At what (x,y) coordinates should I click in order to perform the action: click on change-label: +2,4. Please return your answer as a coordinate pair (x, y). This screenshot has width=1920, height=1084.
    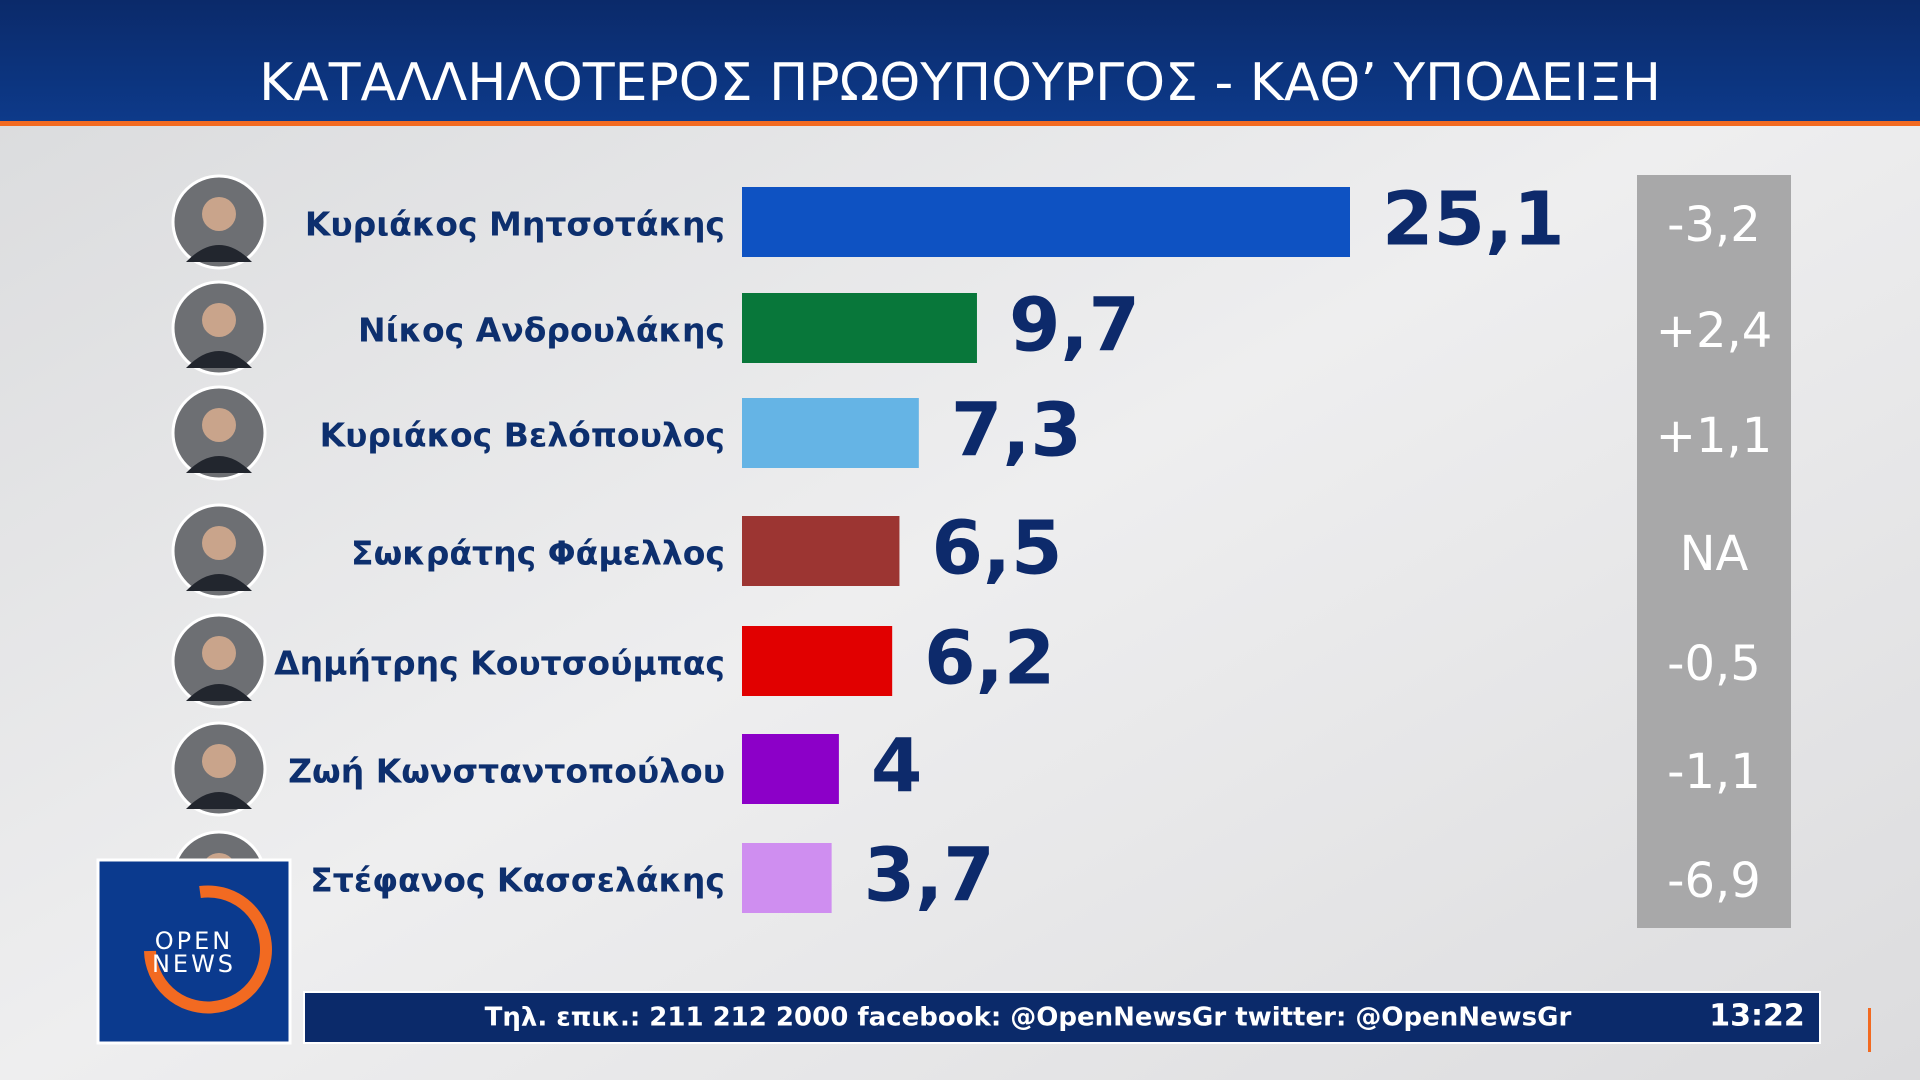
    Looking at the image, I should click on (1714, 331).